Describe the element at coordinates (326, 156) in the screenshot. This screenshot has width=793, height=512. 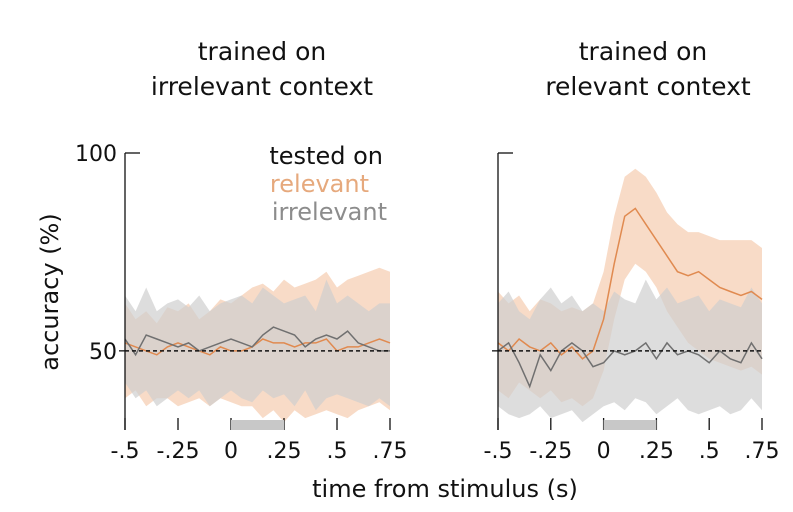
I see `legend-title: tested on` at that location.